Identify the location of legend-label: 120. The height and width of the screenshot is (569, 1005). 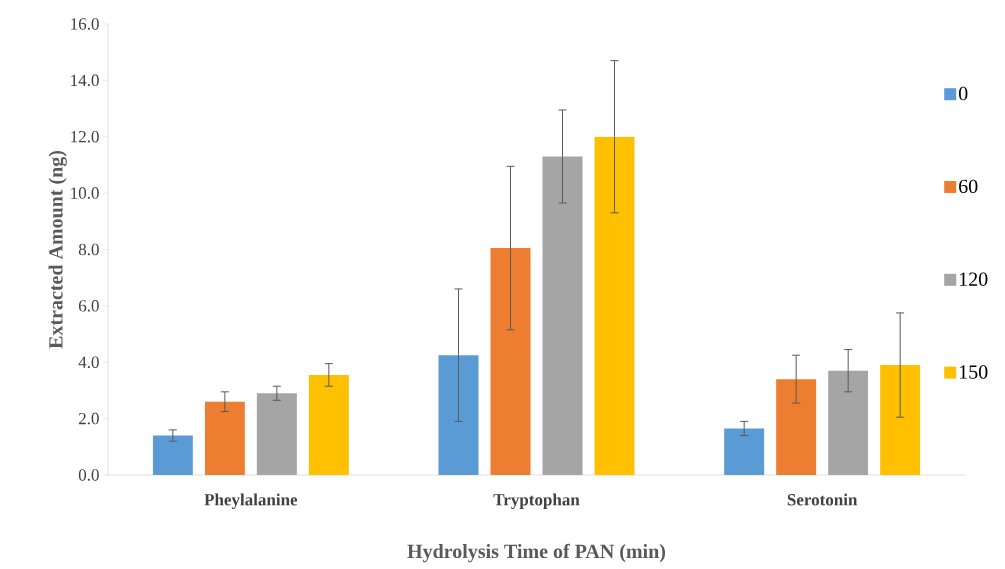
(973, 279).